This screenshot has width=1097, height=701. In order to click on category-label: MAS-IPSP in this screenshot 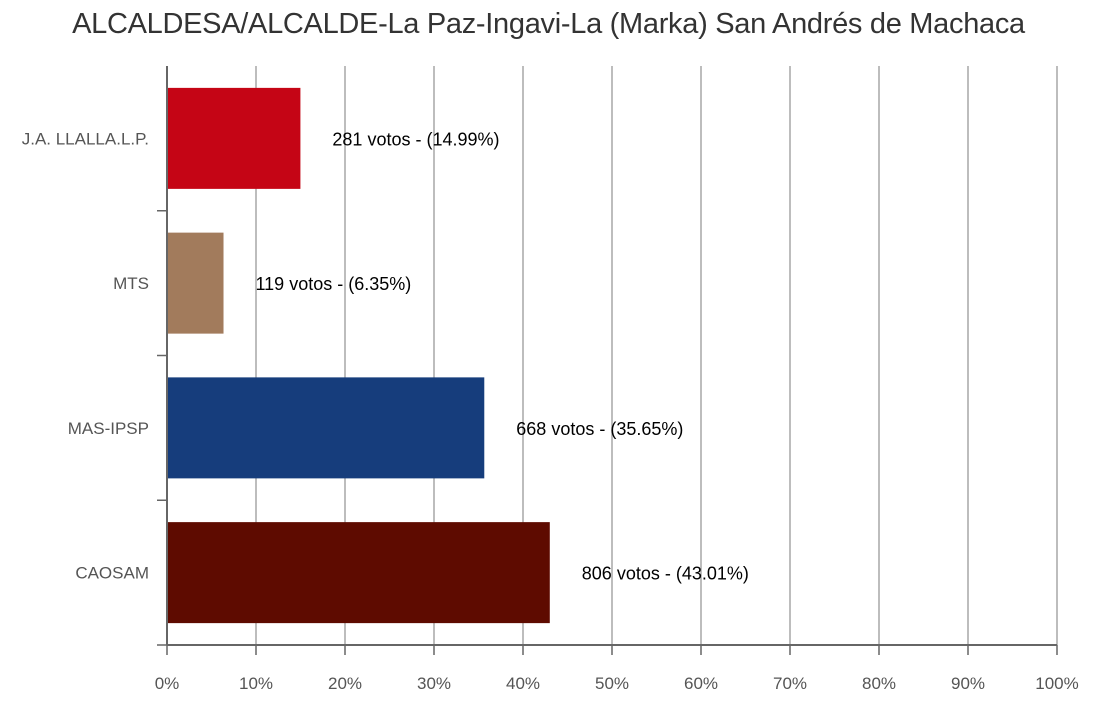, I will do `click(108, 428)`.